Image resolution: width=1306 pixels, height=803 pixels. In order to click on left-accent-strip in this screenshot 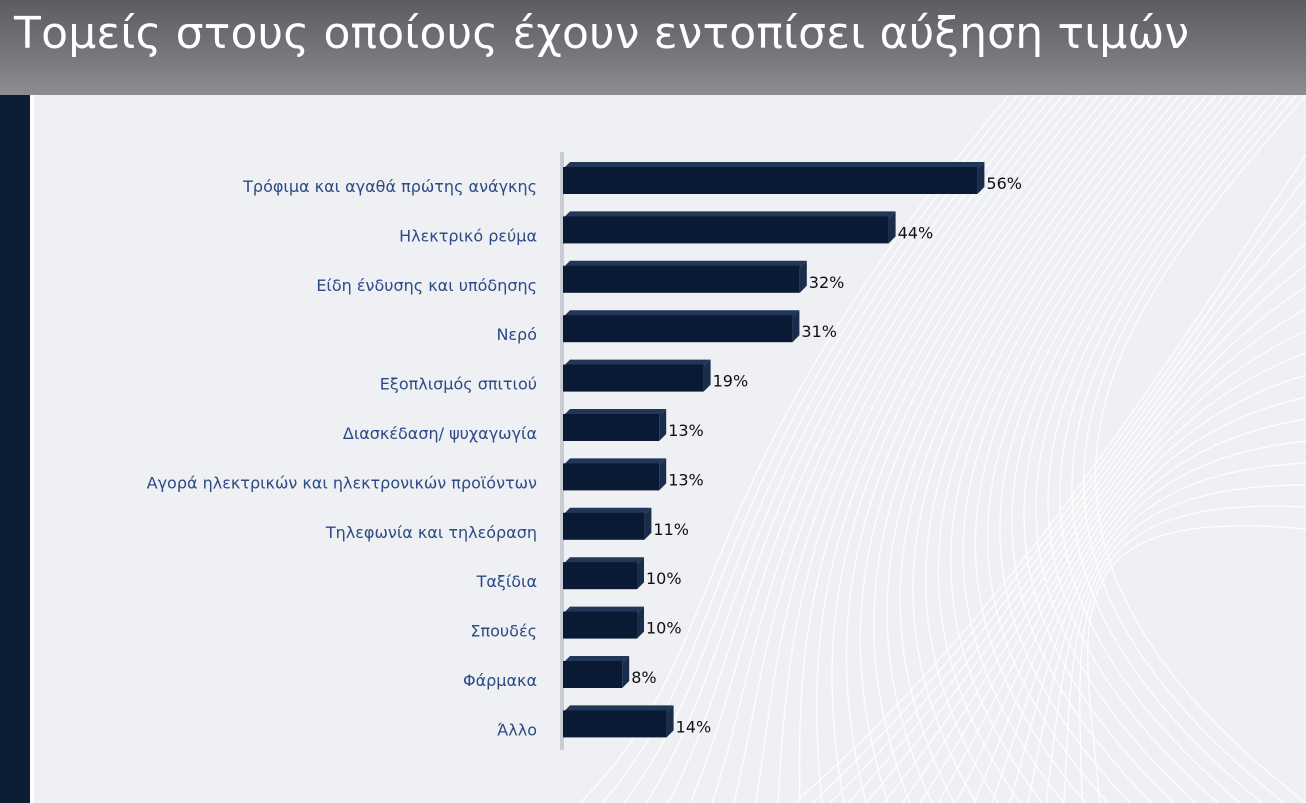, I will do `click(15, 449)`.